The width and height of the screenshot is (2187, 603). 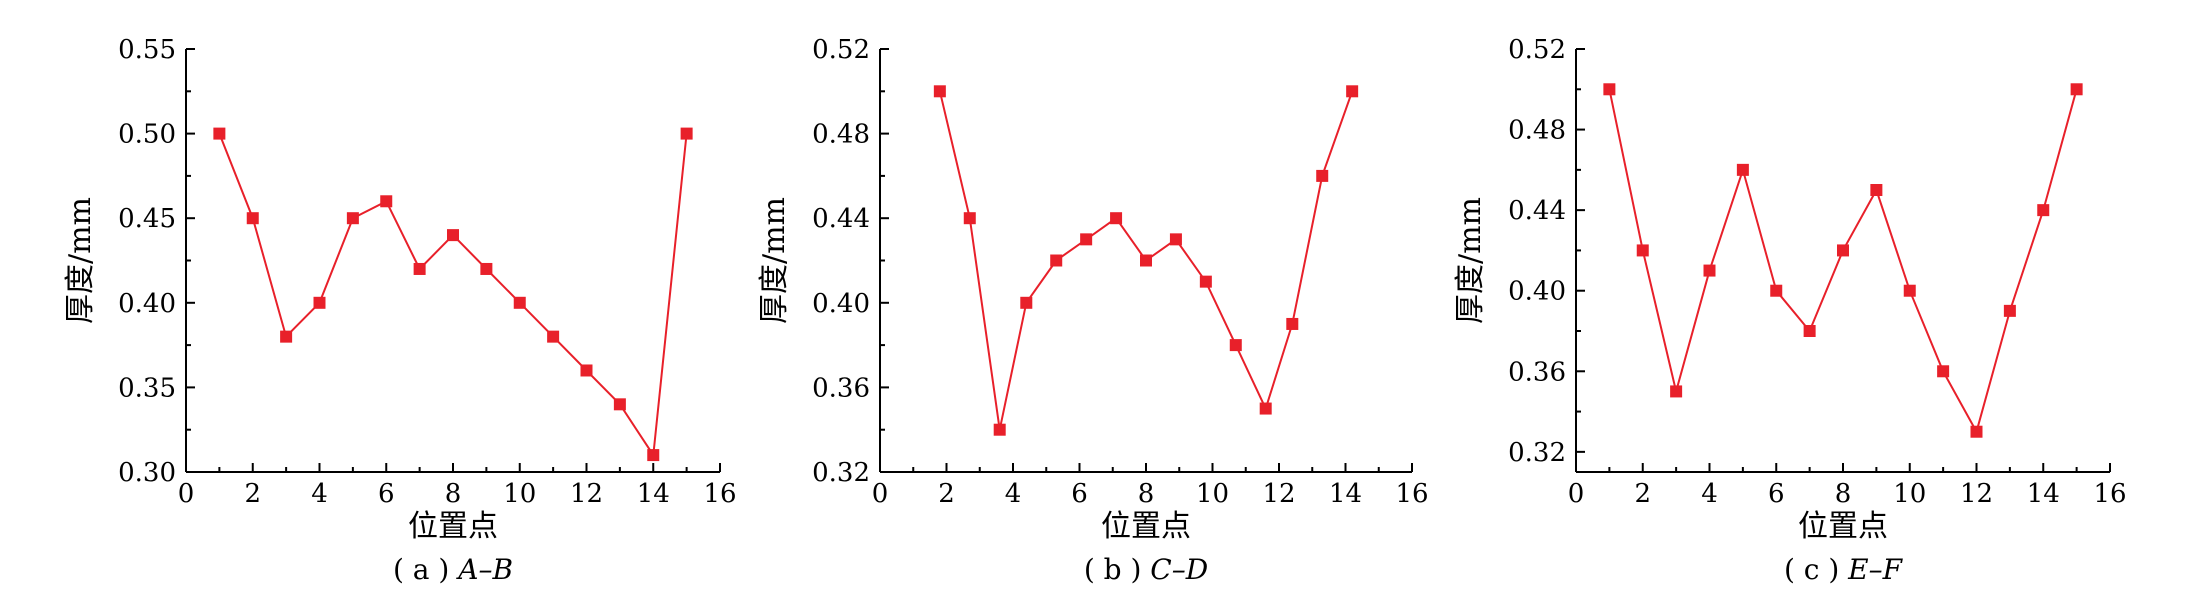 I want to click on series-line, so click(x=1843, y=262).